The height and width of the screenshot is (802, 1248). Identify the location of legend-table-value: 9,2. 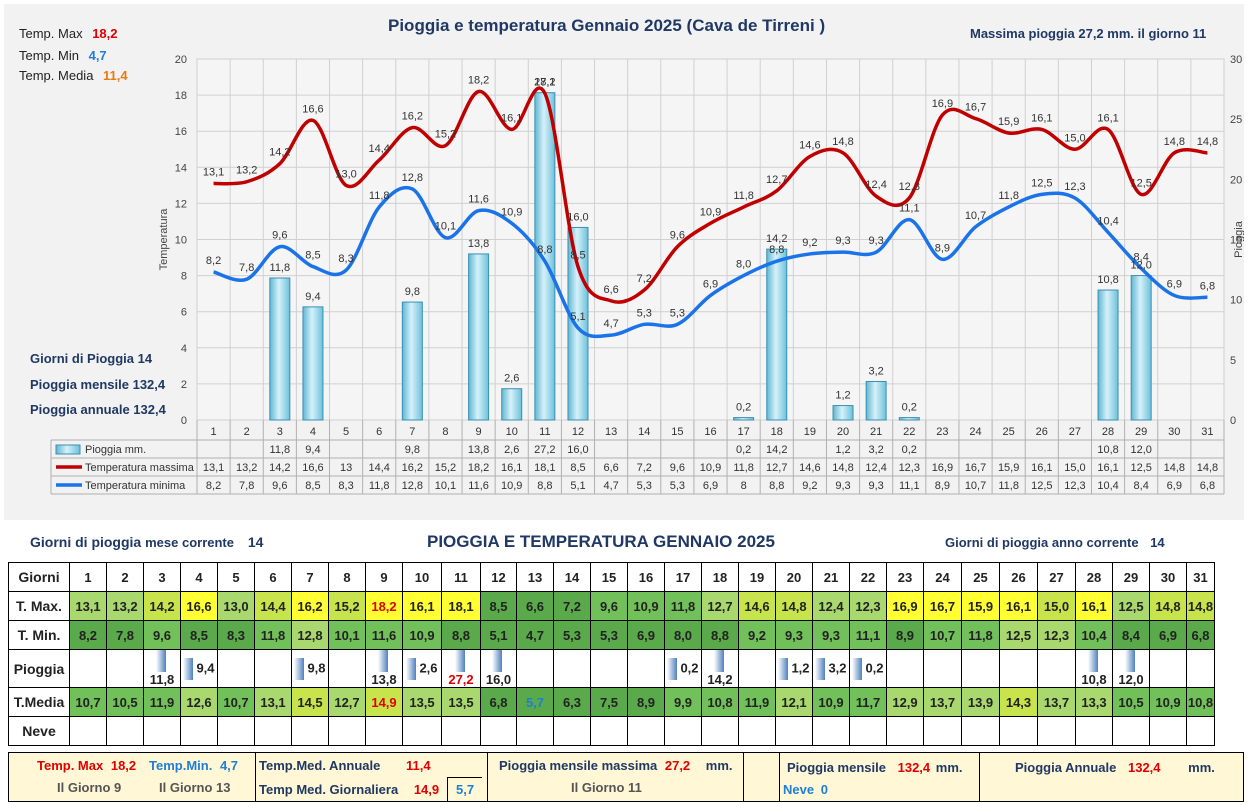
(809, 486).